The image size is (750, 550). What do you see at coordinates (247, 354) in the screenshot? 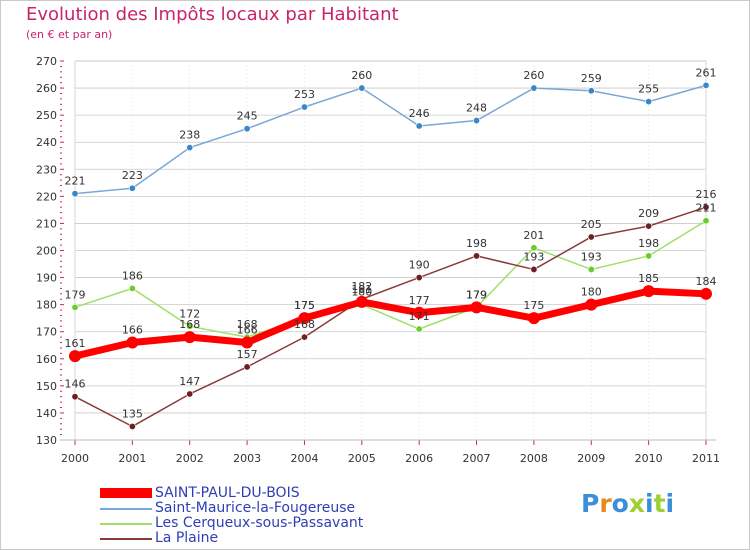
I see `data-label: 157` at bounding box center [247, 354].